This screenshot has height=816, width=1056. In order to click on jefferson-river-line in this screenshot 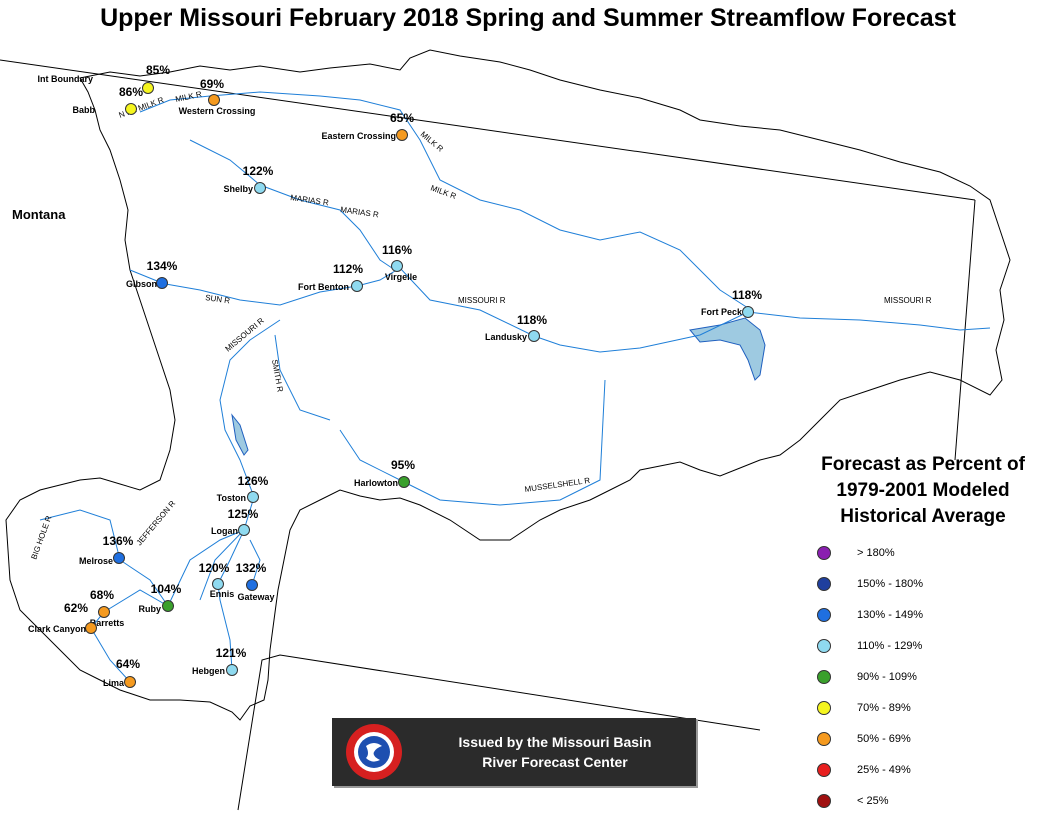, I will do `click(142, 558)`.